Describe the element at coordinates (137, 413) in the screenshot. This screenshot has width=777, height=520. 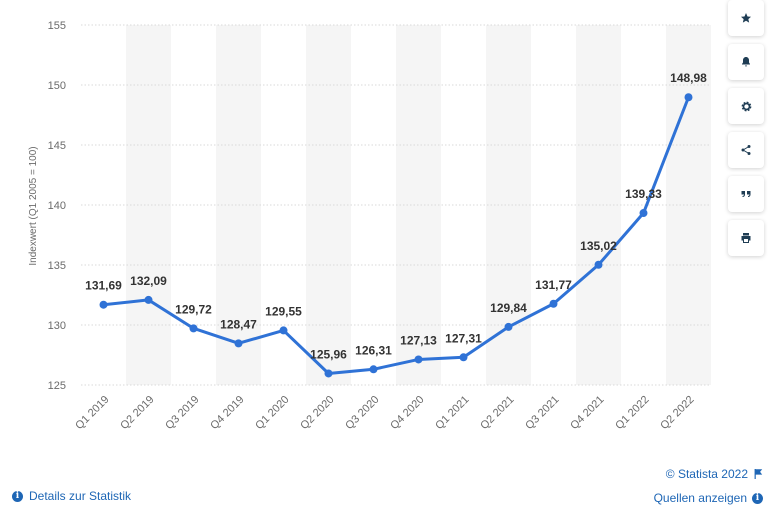
I see `x-tick-label: Q2 2019` at that location.